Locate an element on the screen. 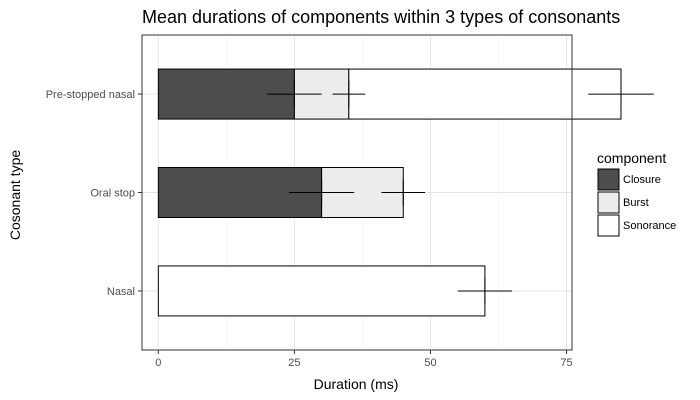 The height and width of the screenshot is (400, 700). y-axis-title: Cosonant type is located at coordinates (15, 195).